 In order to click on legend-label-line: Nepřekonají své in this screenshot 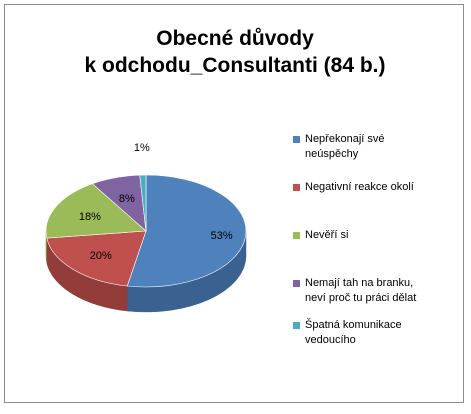, I will do `click(345, 139)`.